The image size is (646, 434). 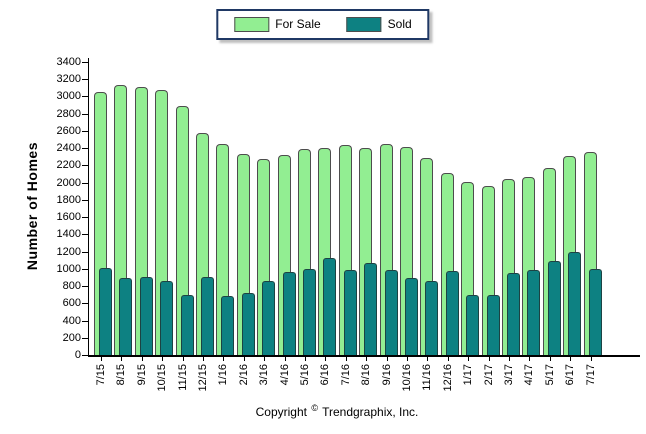 What do you see at coordinates (68, 251) in the screenshot?
I see `y-axis-tick-label: 1200` at bounding box center [68, 251].